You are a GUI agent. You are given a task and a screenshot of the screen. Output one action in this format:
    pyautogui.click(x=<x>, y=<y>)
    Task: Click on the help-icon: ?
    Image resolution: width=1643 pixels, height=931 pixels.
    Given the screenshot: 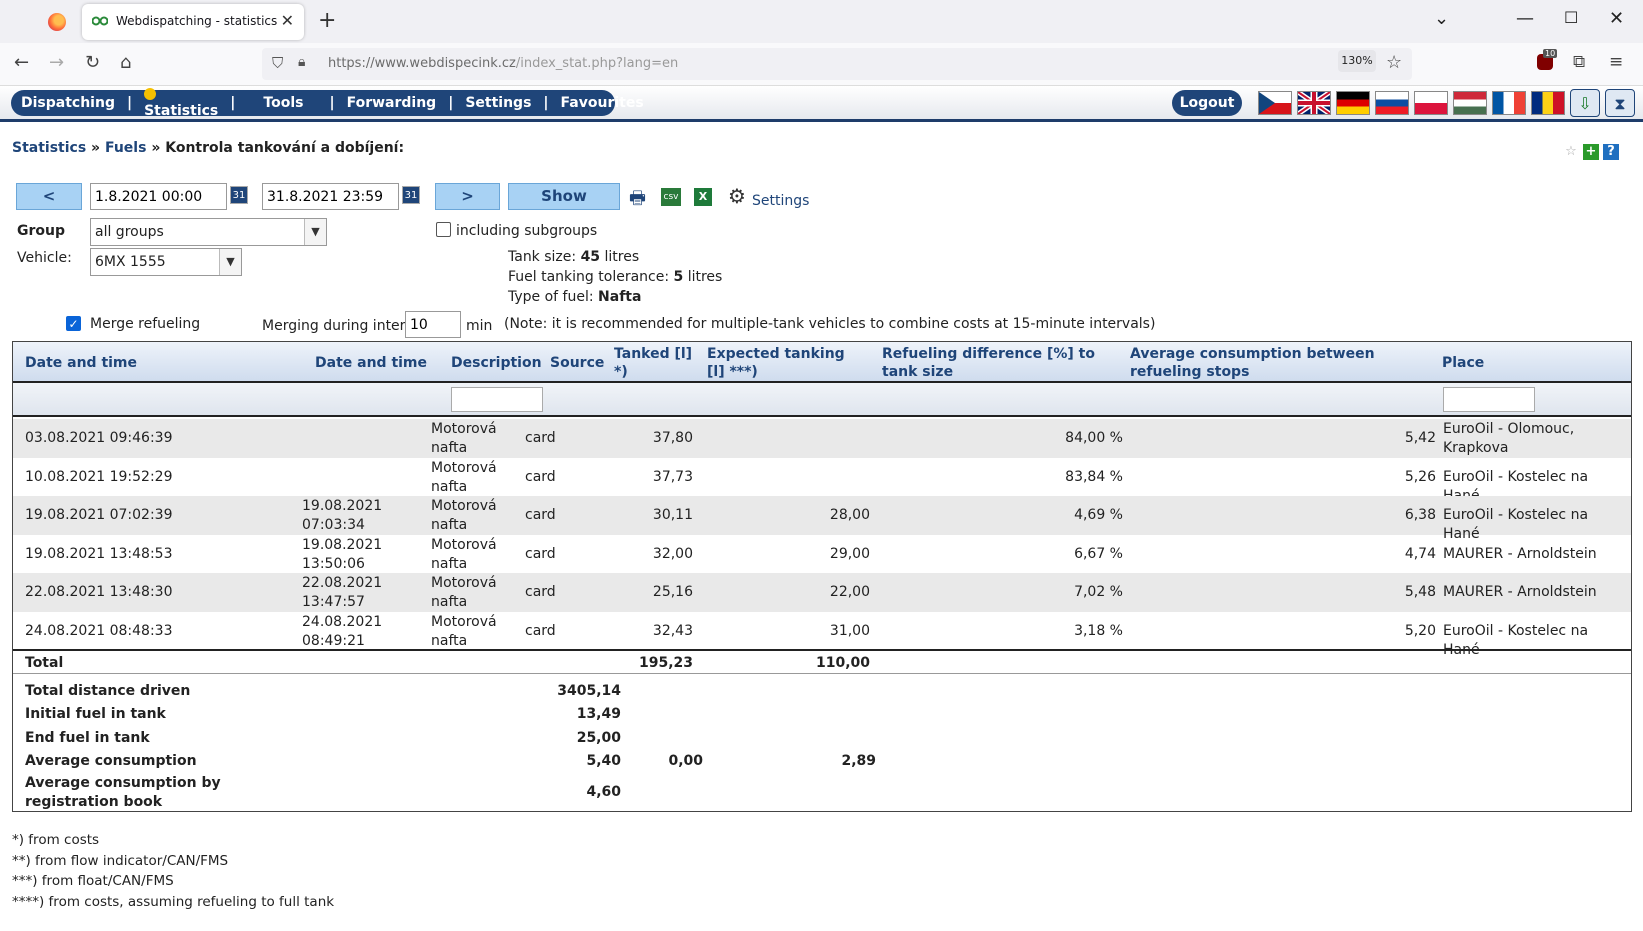 What is the action you would take?
    pyautogui.click(x=1611, y=152)
    